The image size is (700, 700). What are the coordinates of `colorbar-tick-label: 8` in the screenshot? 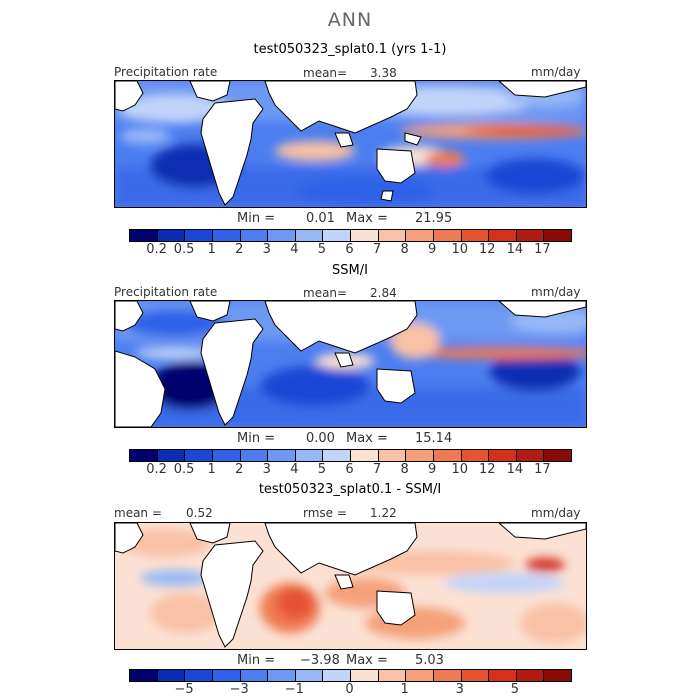 It's located at (404, 469).